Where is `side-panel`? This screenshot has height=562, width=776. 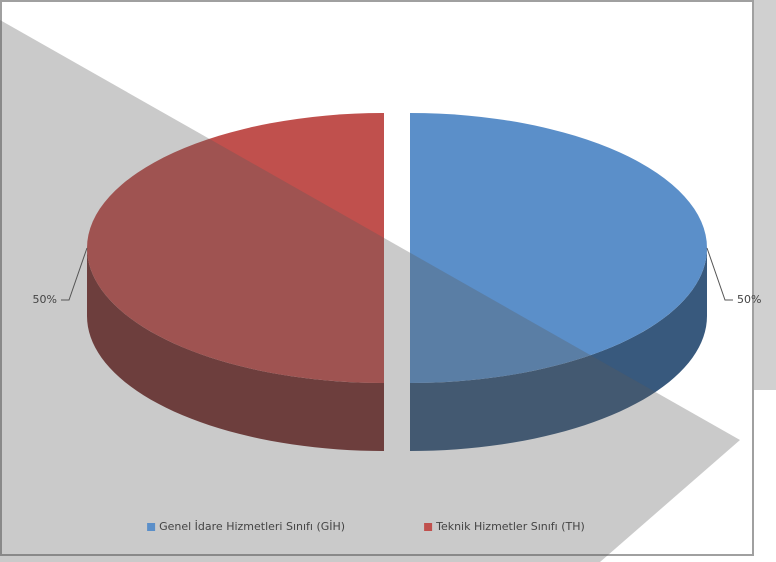 side-panel is located at coordinates (764, 195).